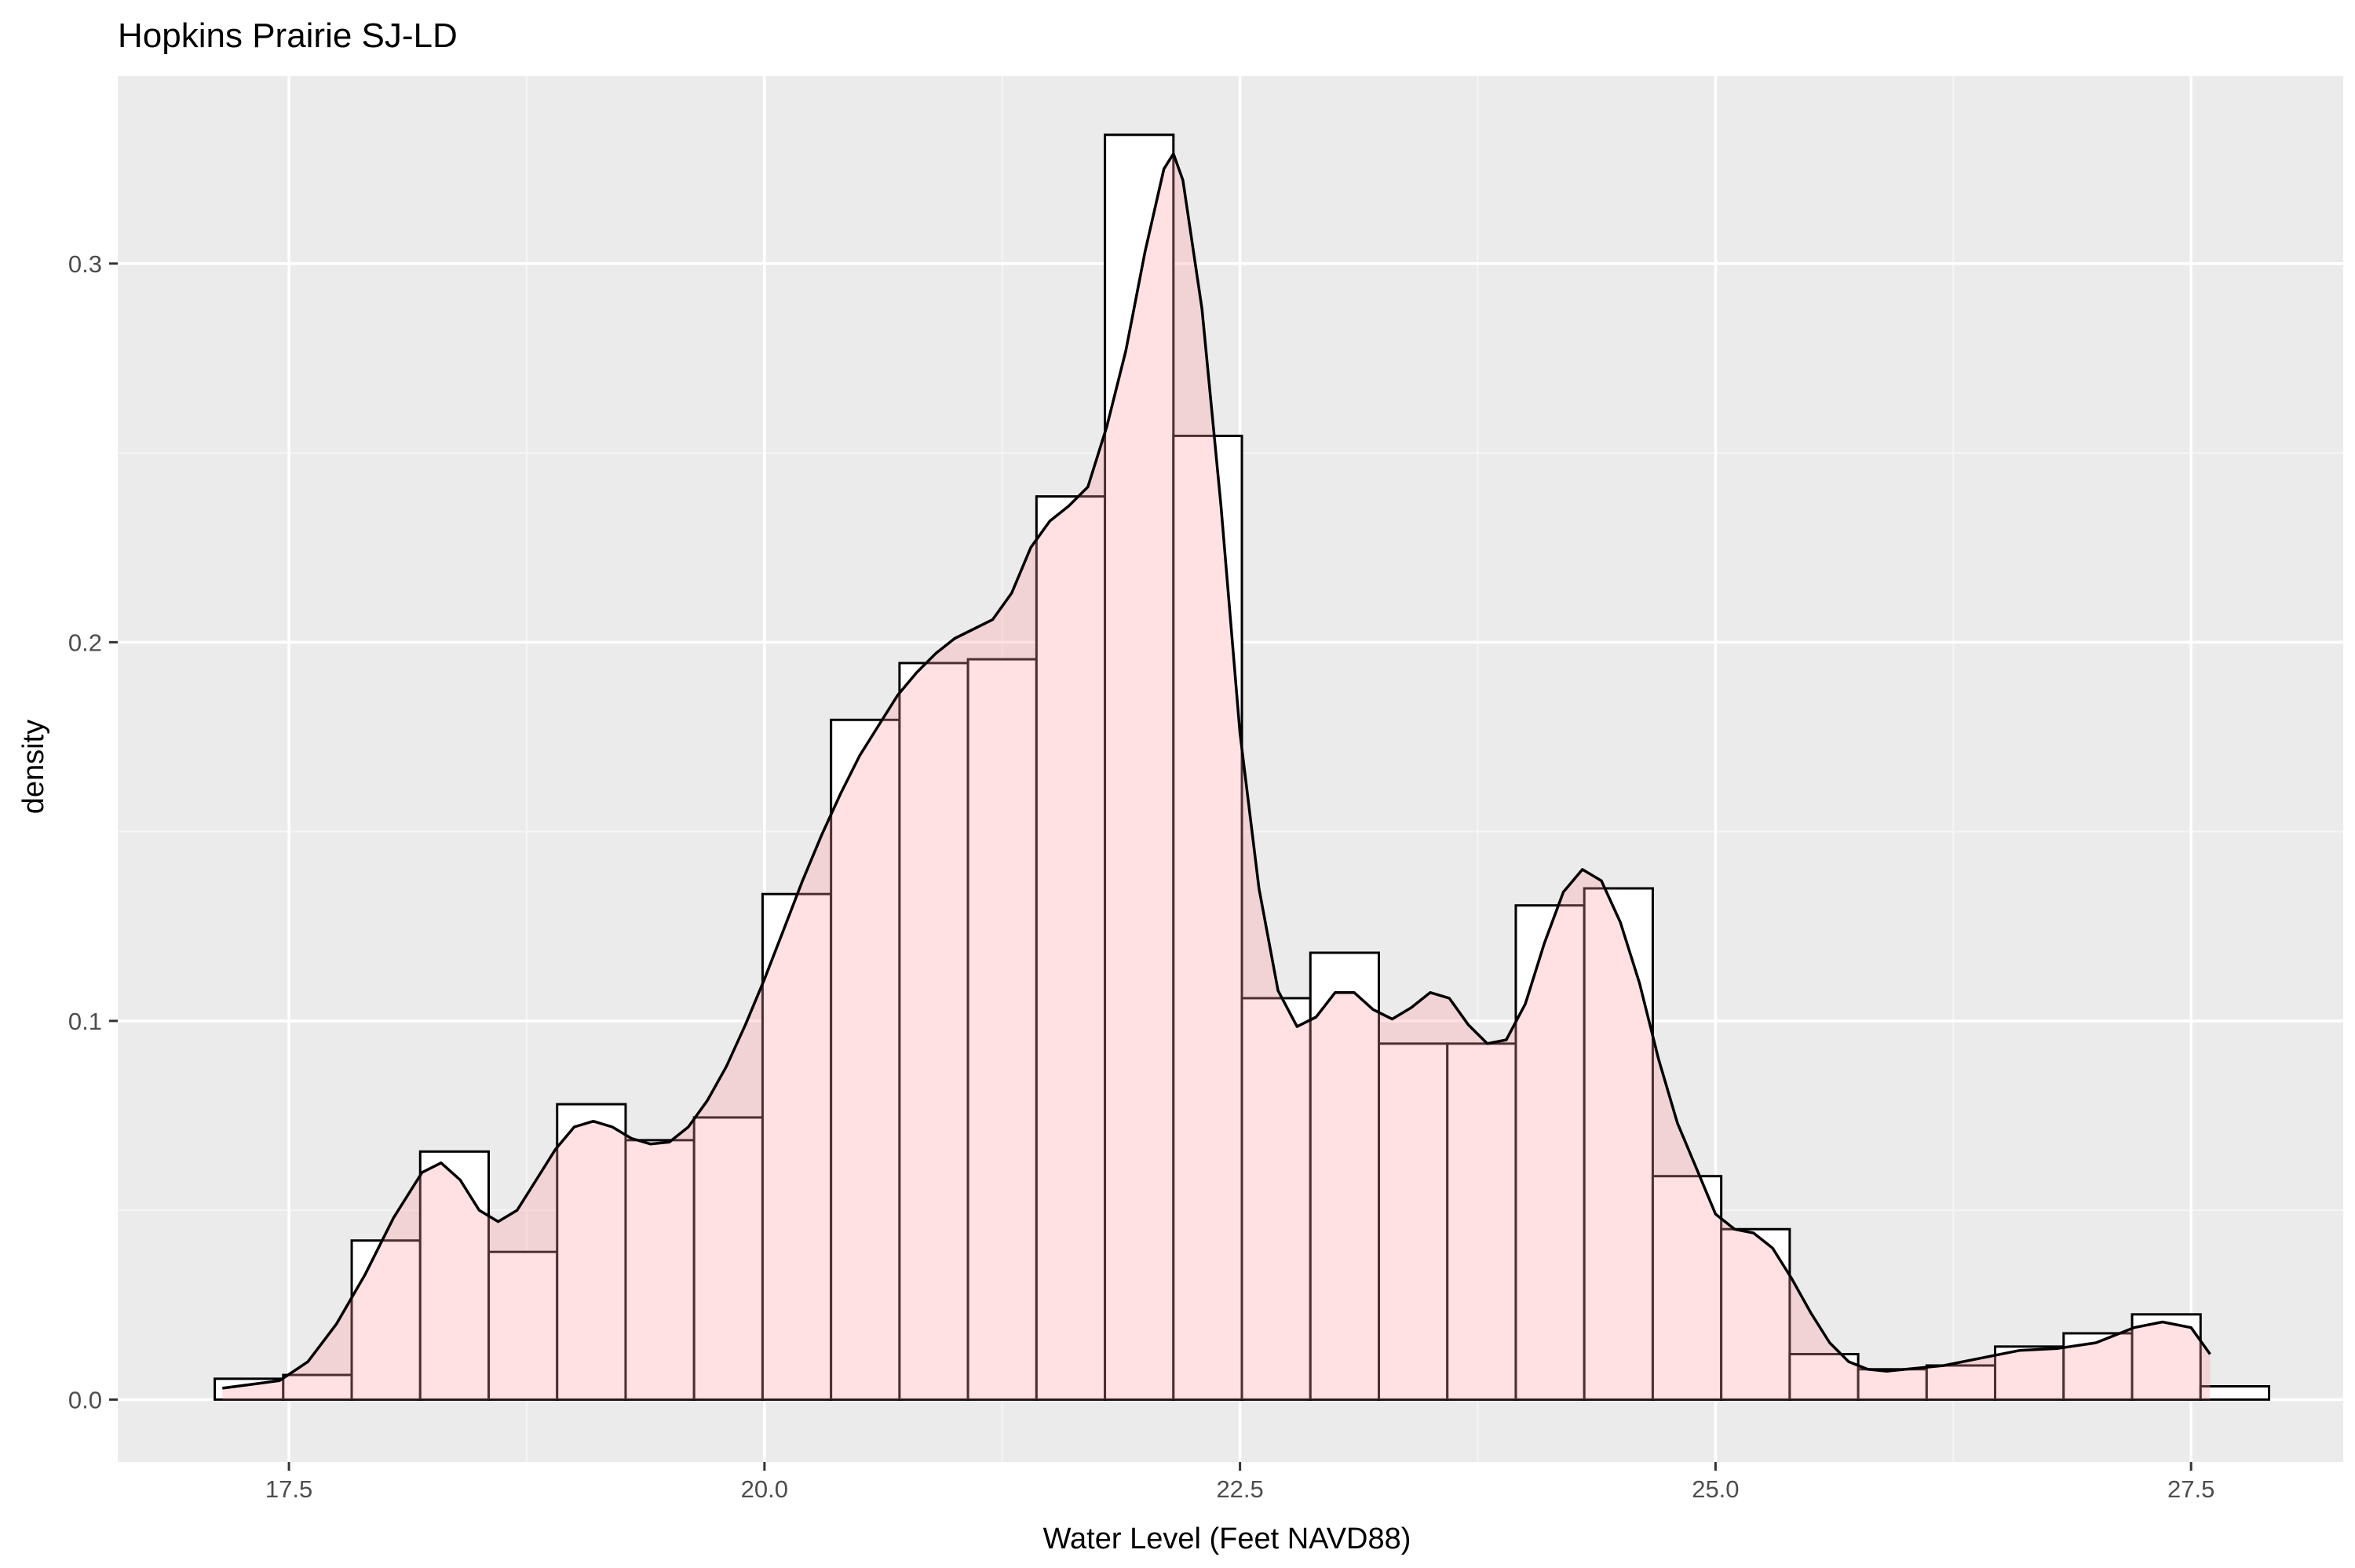  I want to click on y-tick-label: 0.2, so click(85, 642).